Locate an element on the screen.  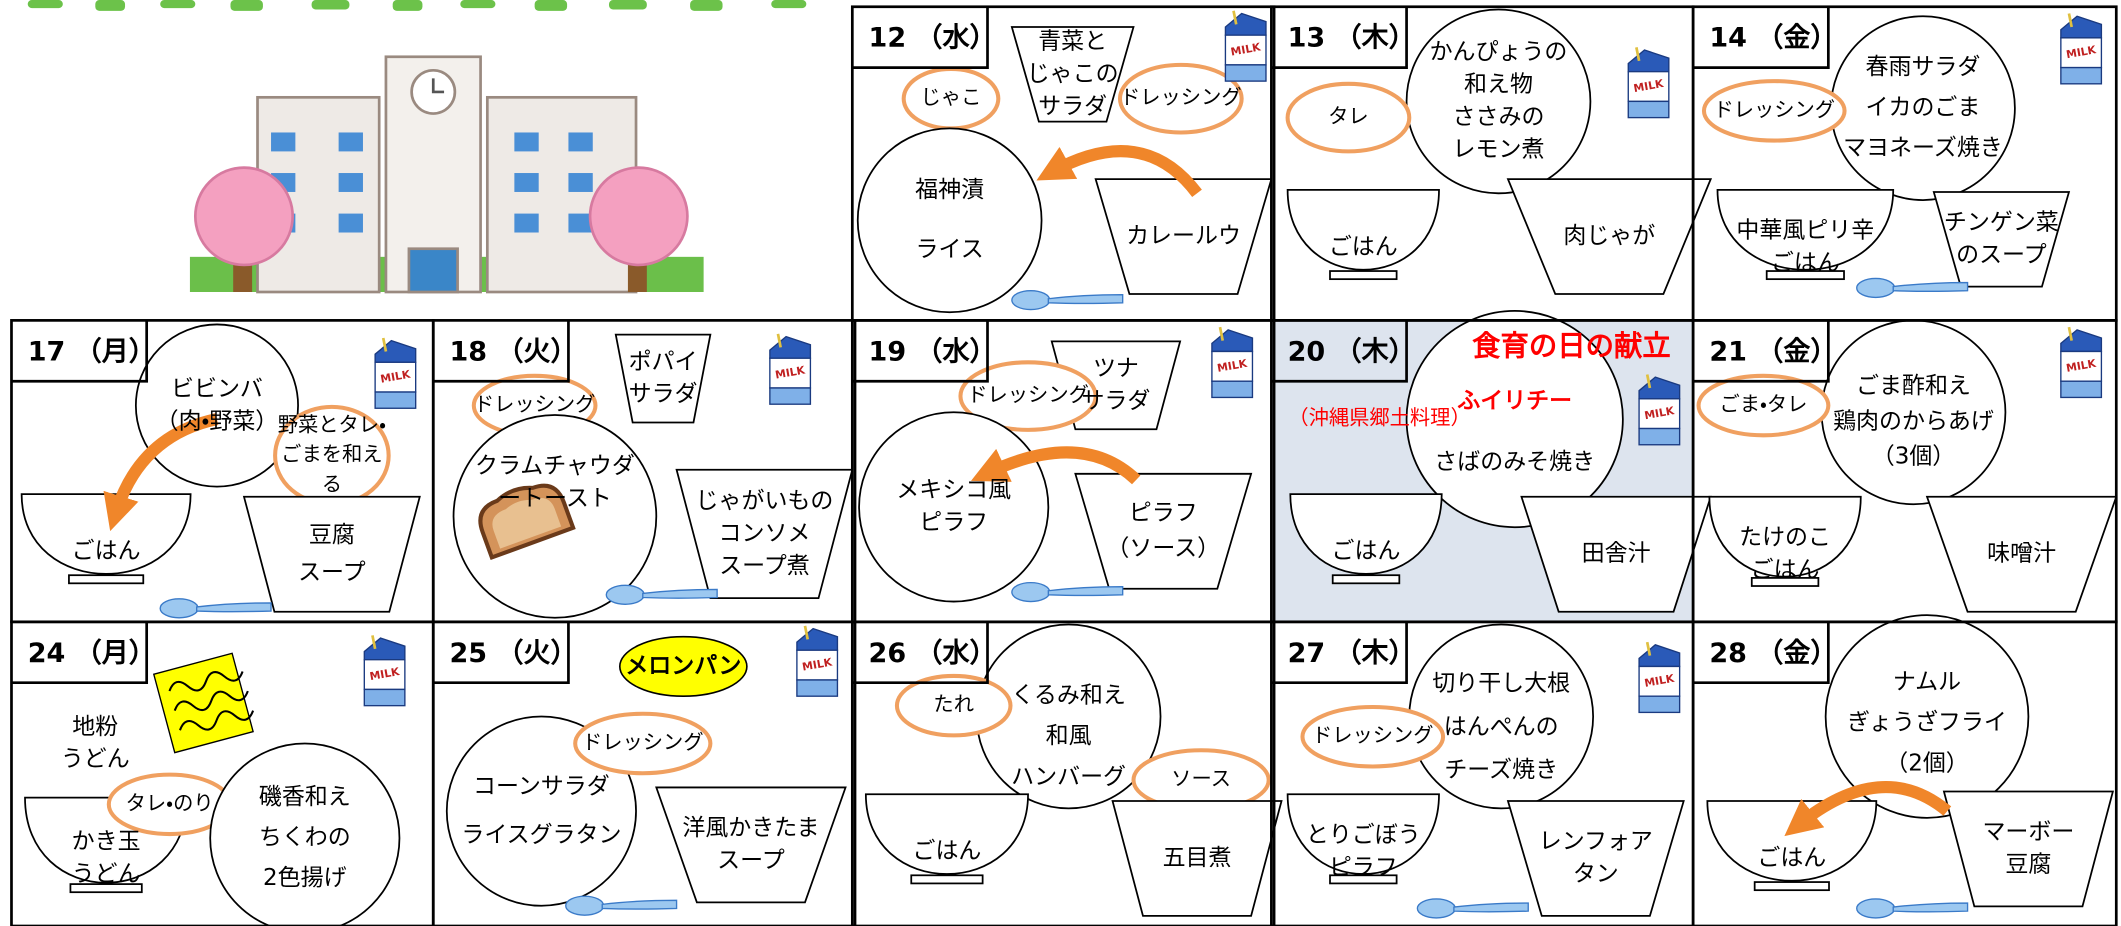
dish-label: 五目煮 is located at coordinates (1197, 858).